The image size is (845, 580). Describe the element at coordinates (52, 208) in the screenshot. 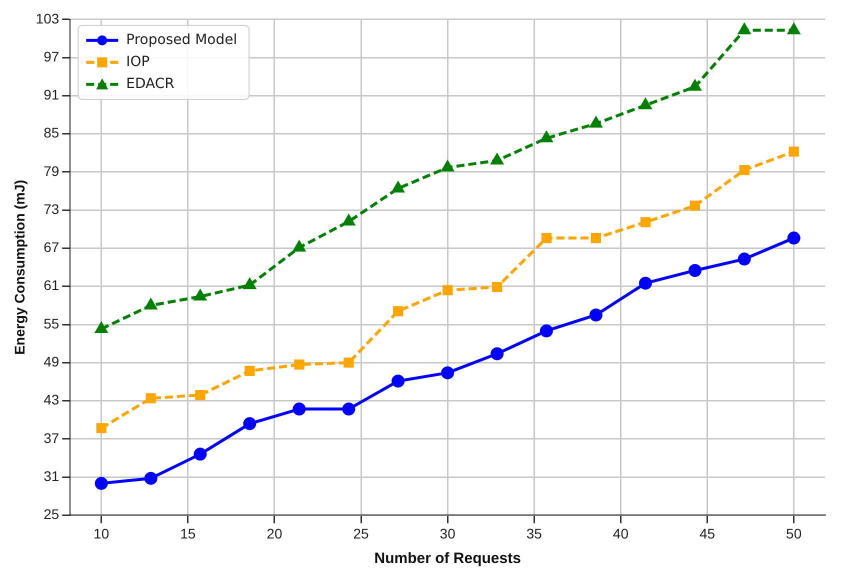

I see `y-tick-label: 73` at that location.